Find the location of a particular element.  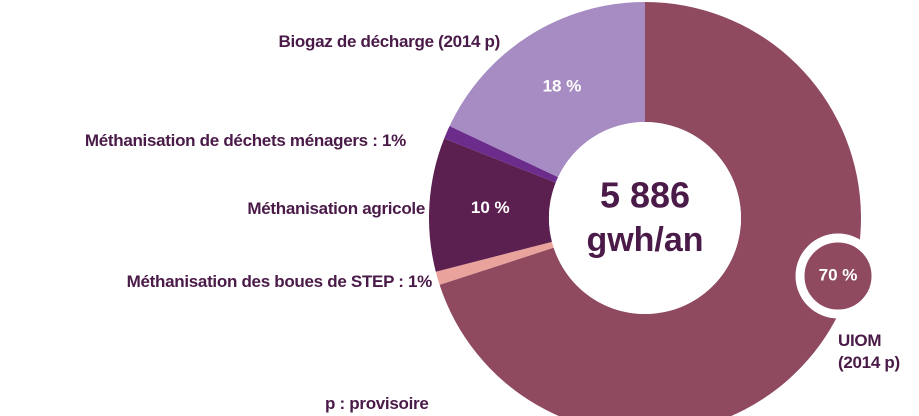

center-unit: gwh/an is located at coordinates (644, 240).